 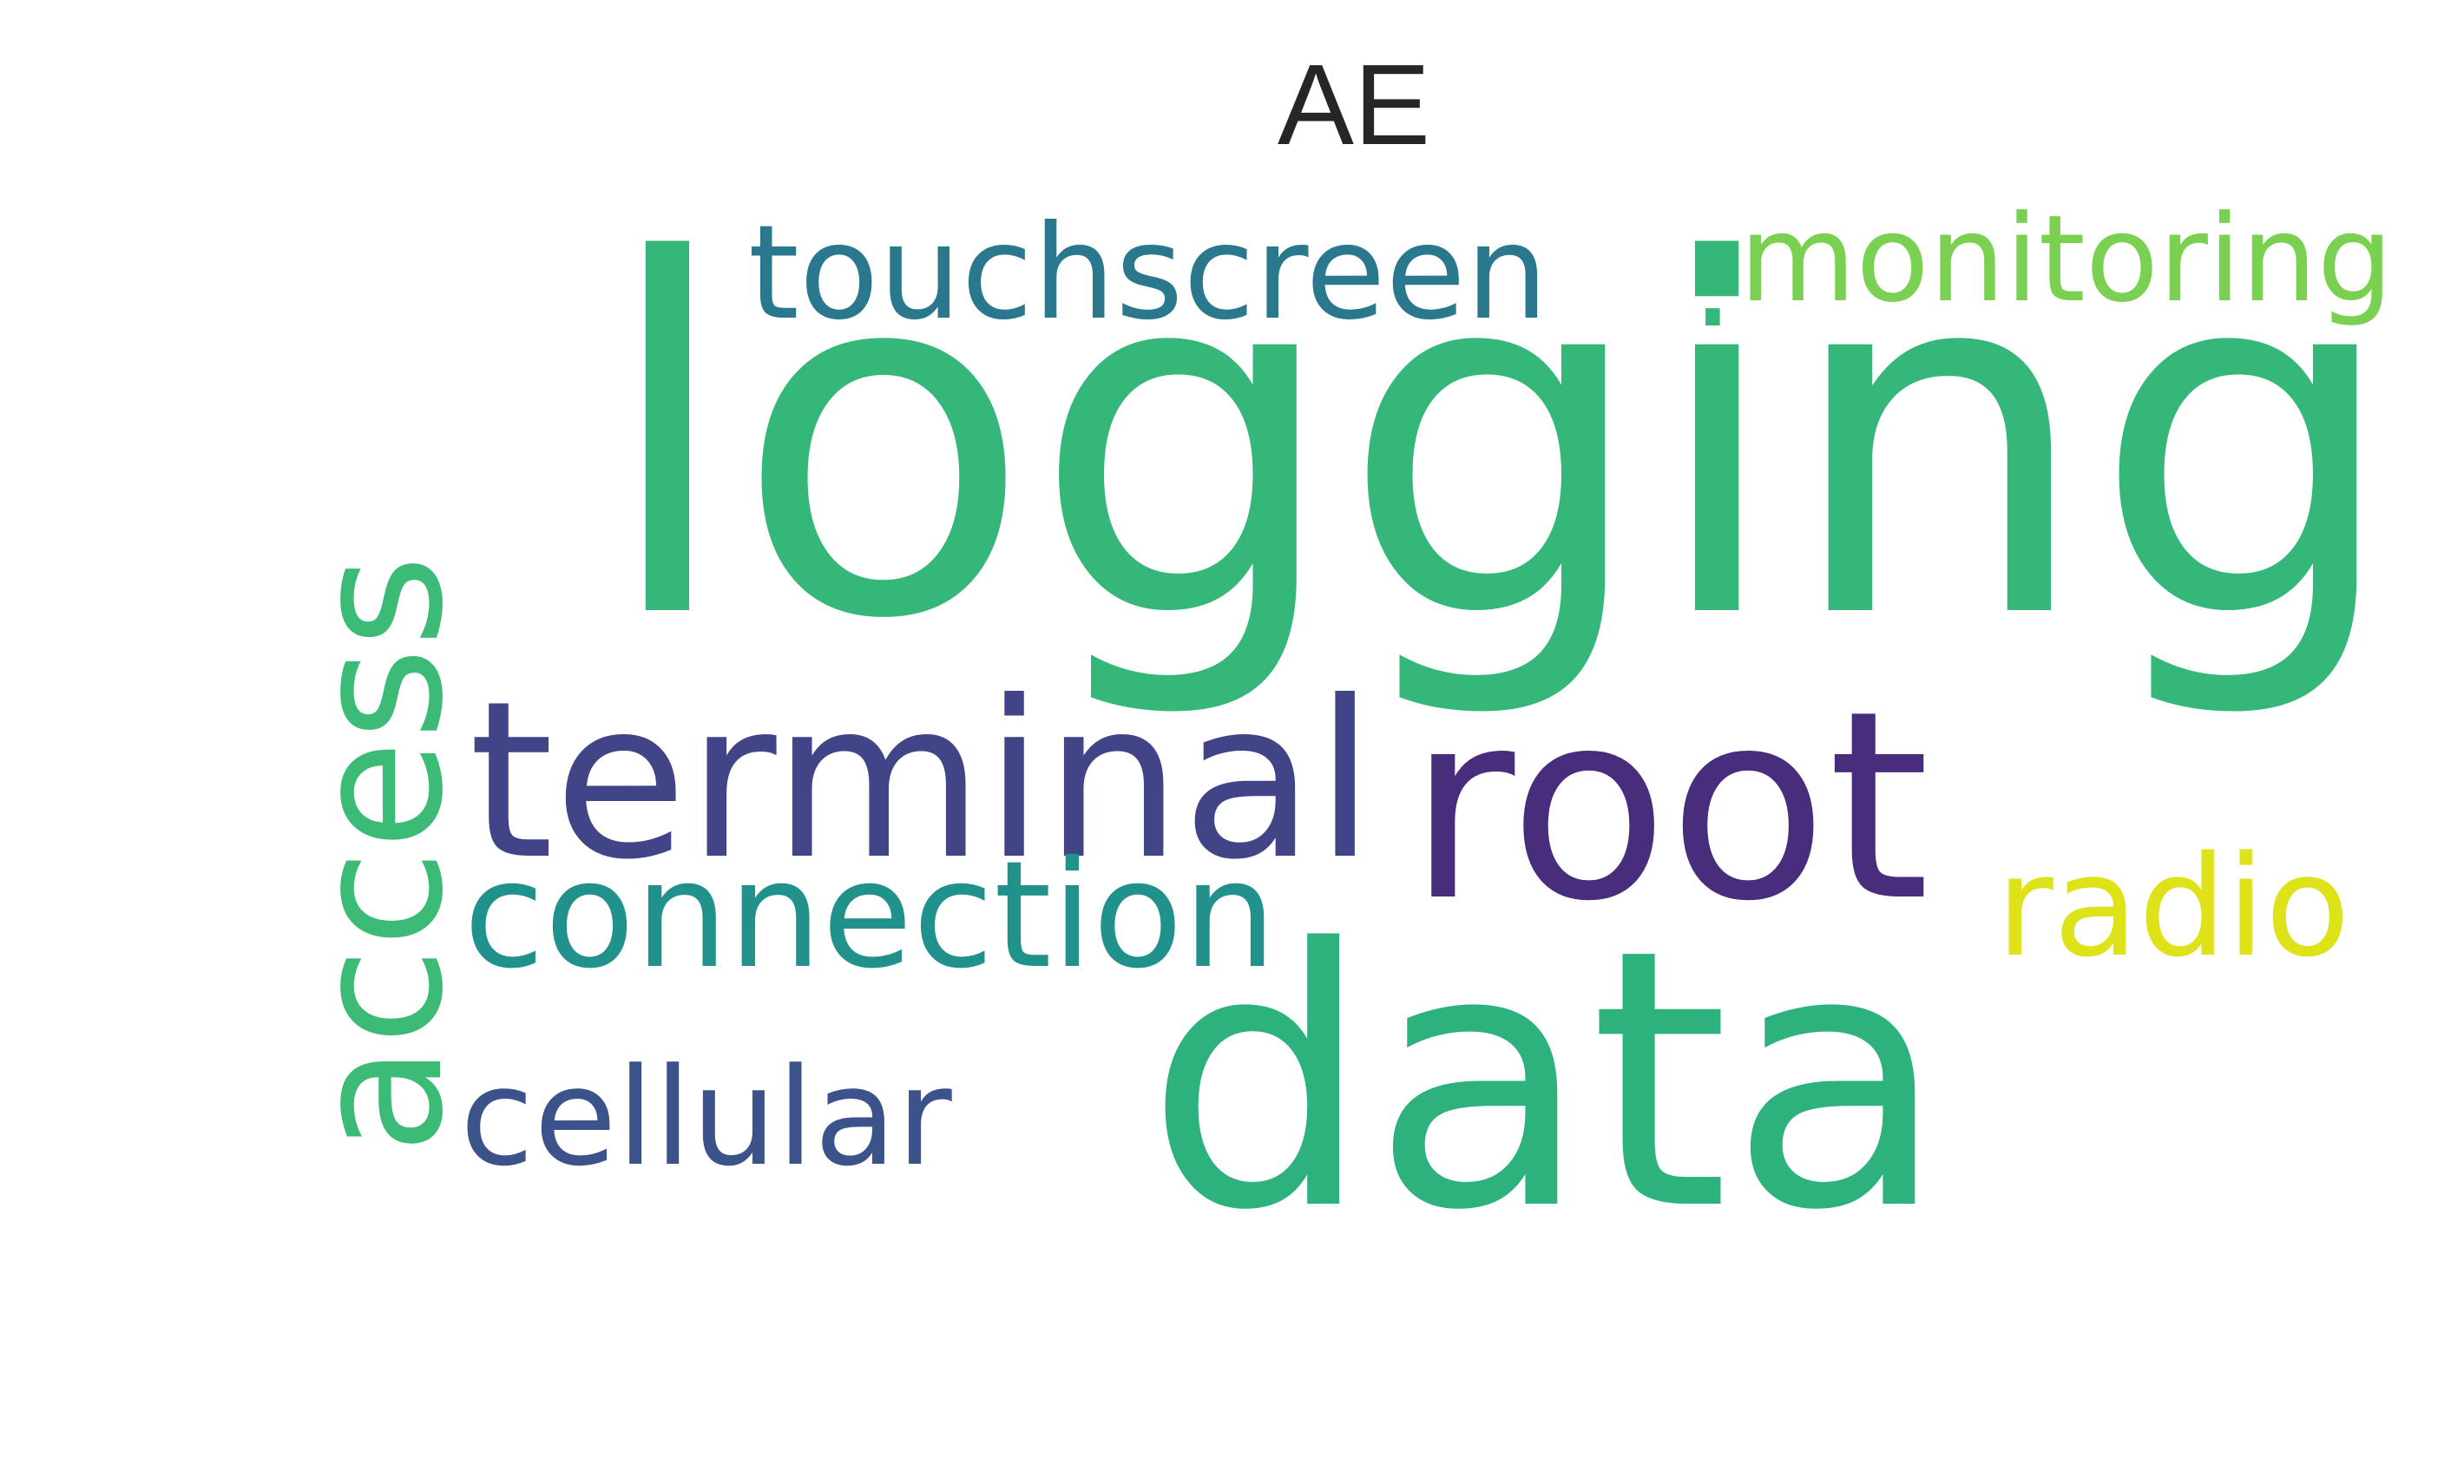 What do you see at coordinates (2173, 907) in the screenshot?
I see `word-radio: radio` at bounding box center [2173, 907].